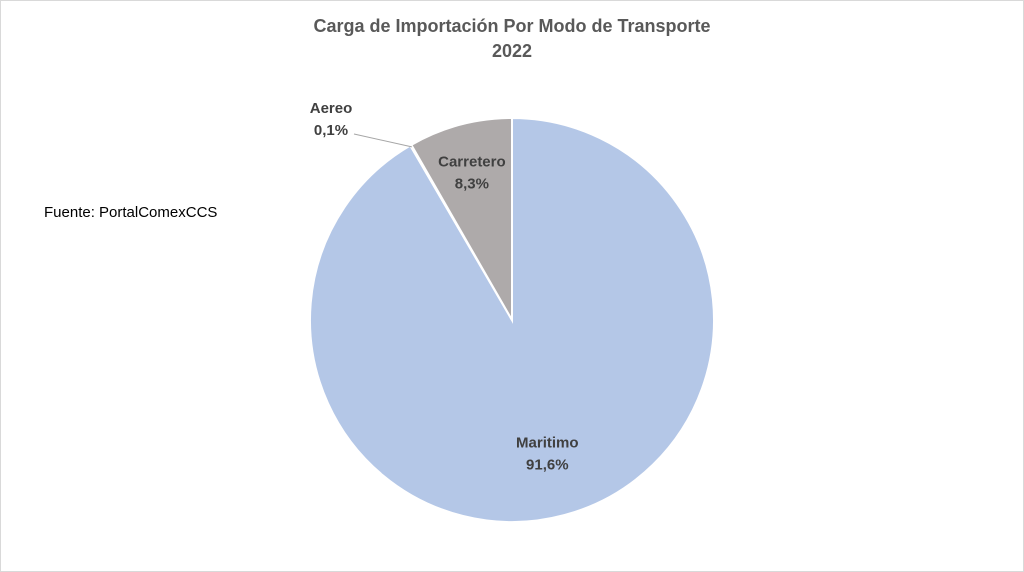  Describe the element at coordinates (547, 465) in the screenshot. I see `slice-value-maritimo: 91,6%` at that location.